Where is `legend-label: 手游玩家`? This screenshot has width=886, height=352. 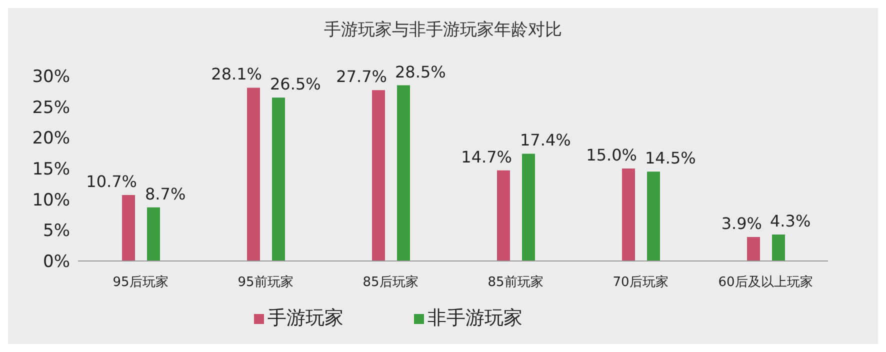 legend-label: 手游玩家 is located at coordinates (306, 318).